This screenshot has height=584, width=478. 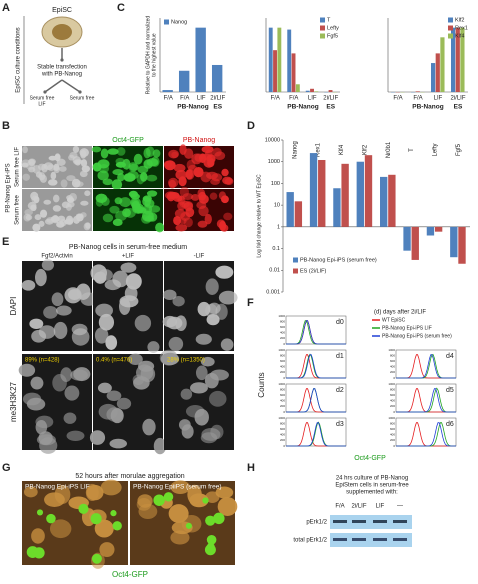 I want to click on column-label: Fgf2/Activin, so click(x=56, y=257).